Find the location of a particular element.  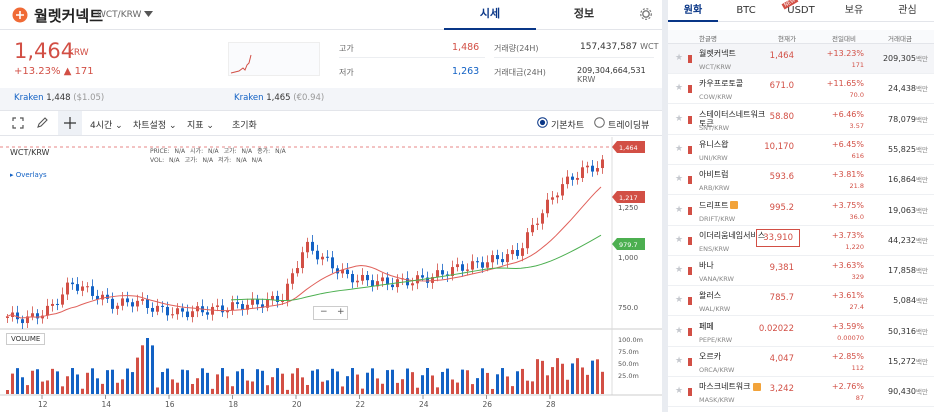

table-row: ★ 마스크네트워크 MASK/KRW 3,242 +2.76% 87 90,430백만 is located at coordinates (801, 392).